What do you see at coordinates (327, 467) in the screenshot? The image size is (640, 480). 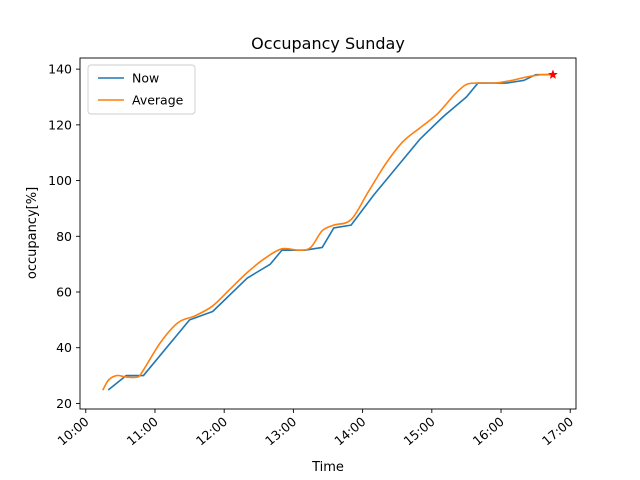 I see `x-axis-label: Time` at bounding box center [327, 467].